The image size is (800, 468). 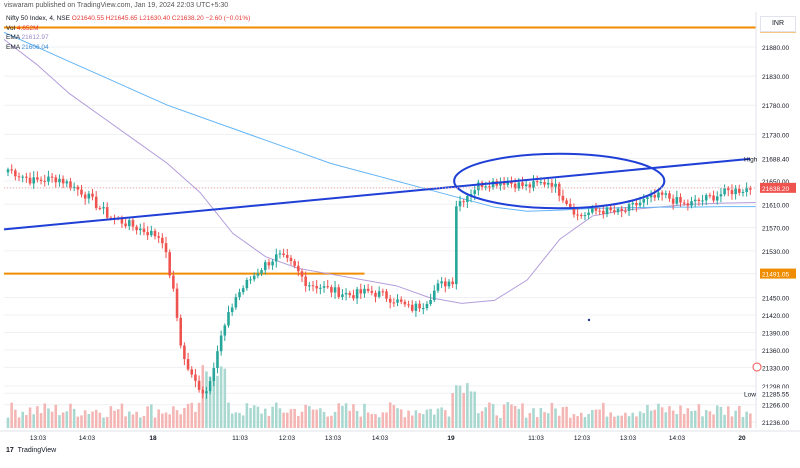 What do you see at coordinates (559, 181) in the screenshot?
I see `ellipse-annotation` at bounding box center [559, 181].